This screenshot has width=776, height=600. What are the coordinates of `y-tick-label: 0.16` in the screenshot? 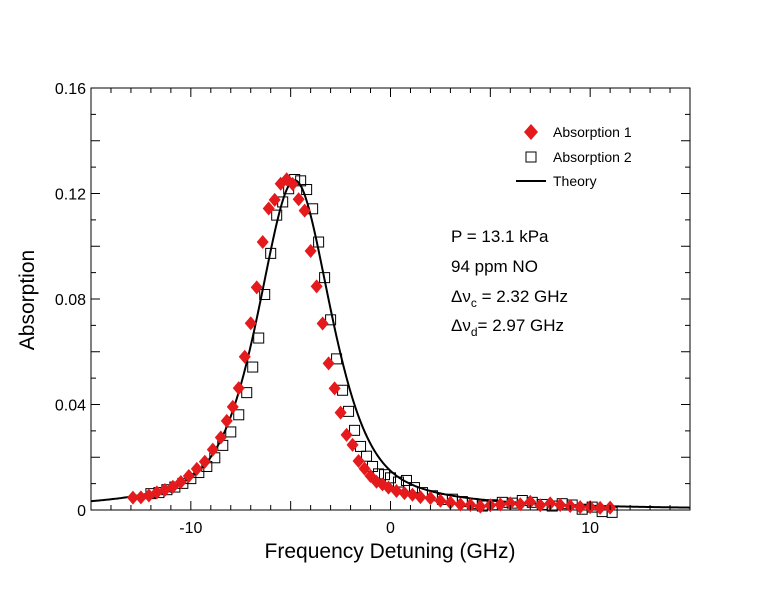 It's located at (70, 89).